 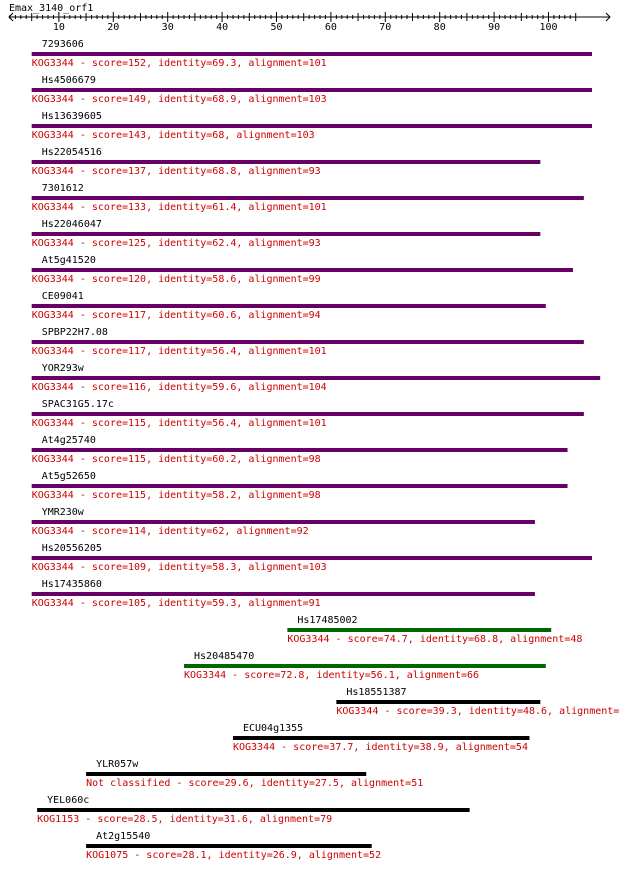 I want to click on hit-name: YEL060c, so click(x=68, y=800).